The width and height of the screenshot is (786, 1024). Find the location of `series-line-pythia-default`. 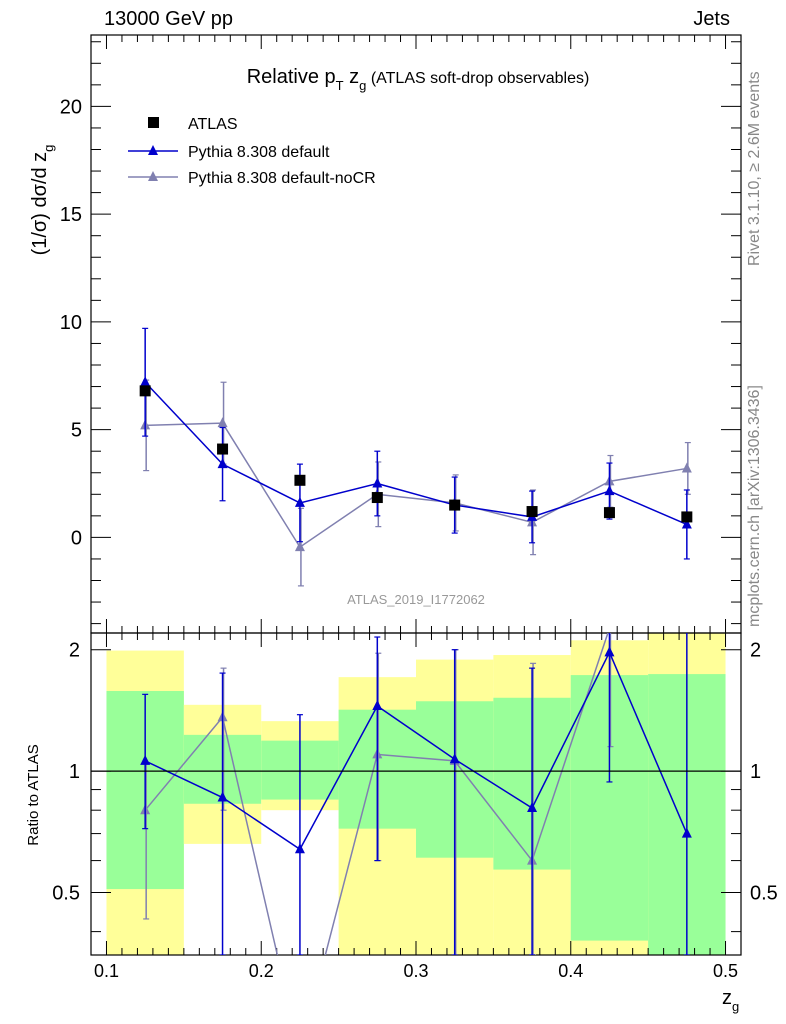

series-line-pythia-default is located at coordinates (416, 453).